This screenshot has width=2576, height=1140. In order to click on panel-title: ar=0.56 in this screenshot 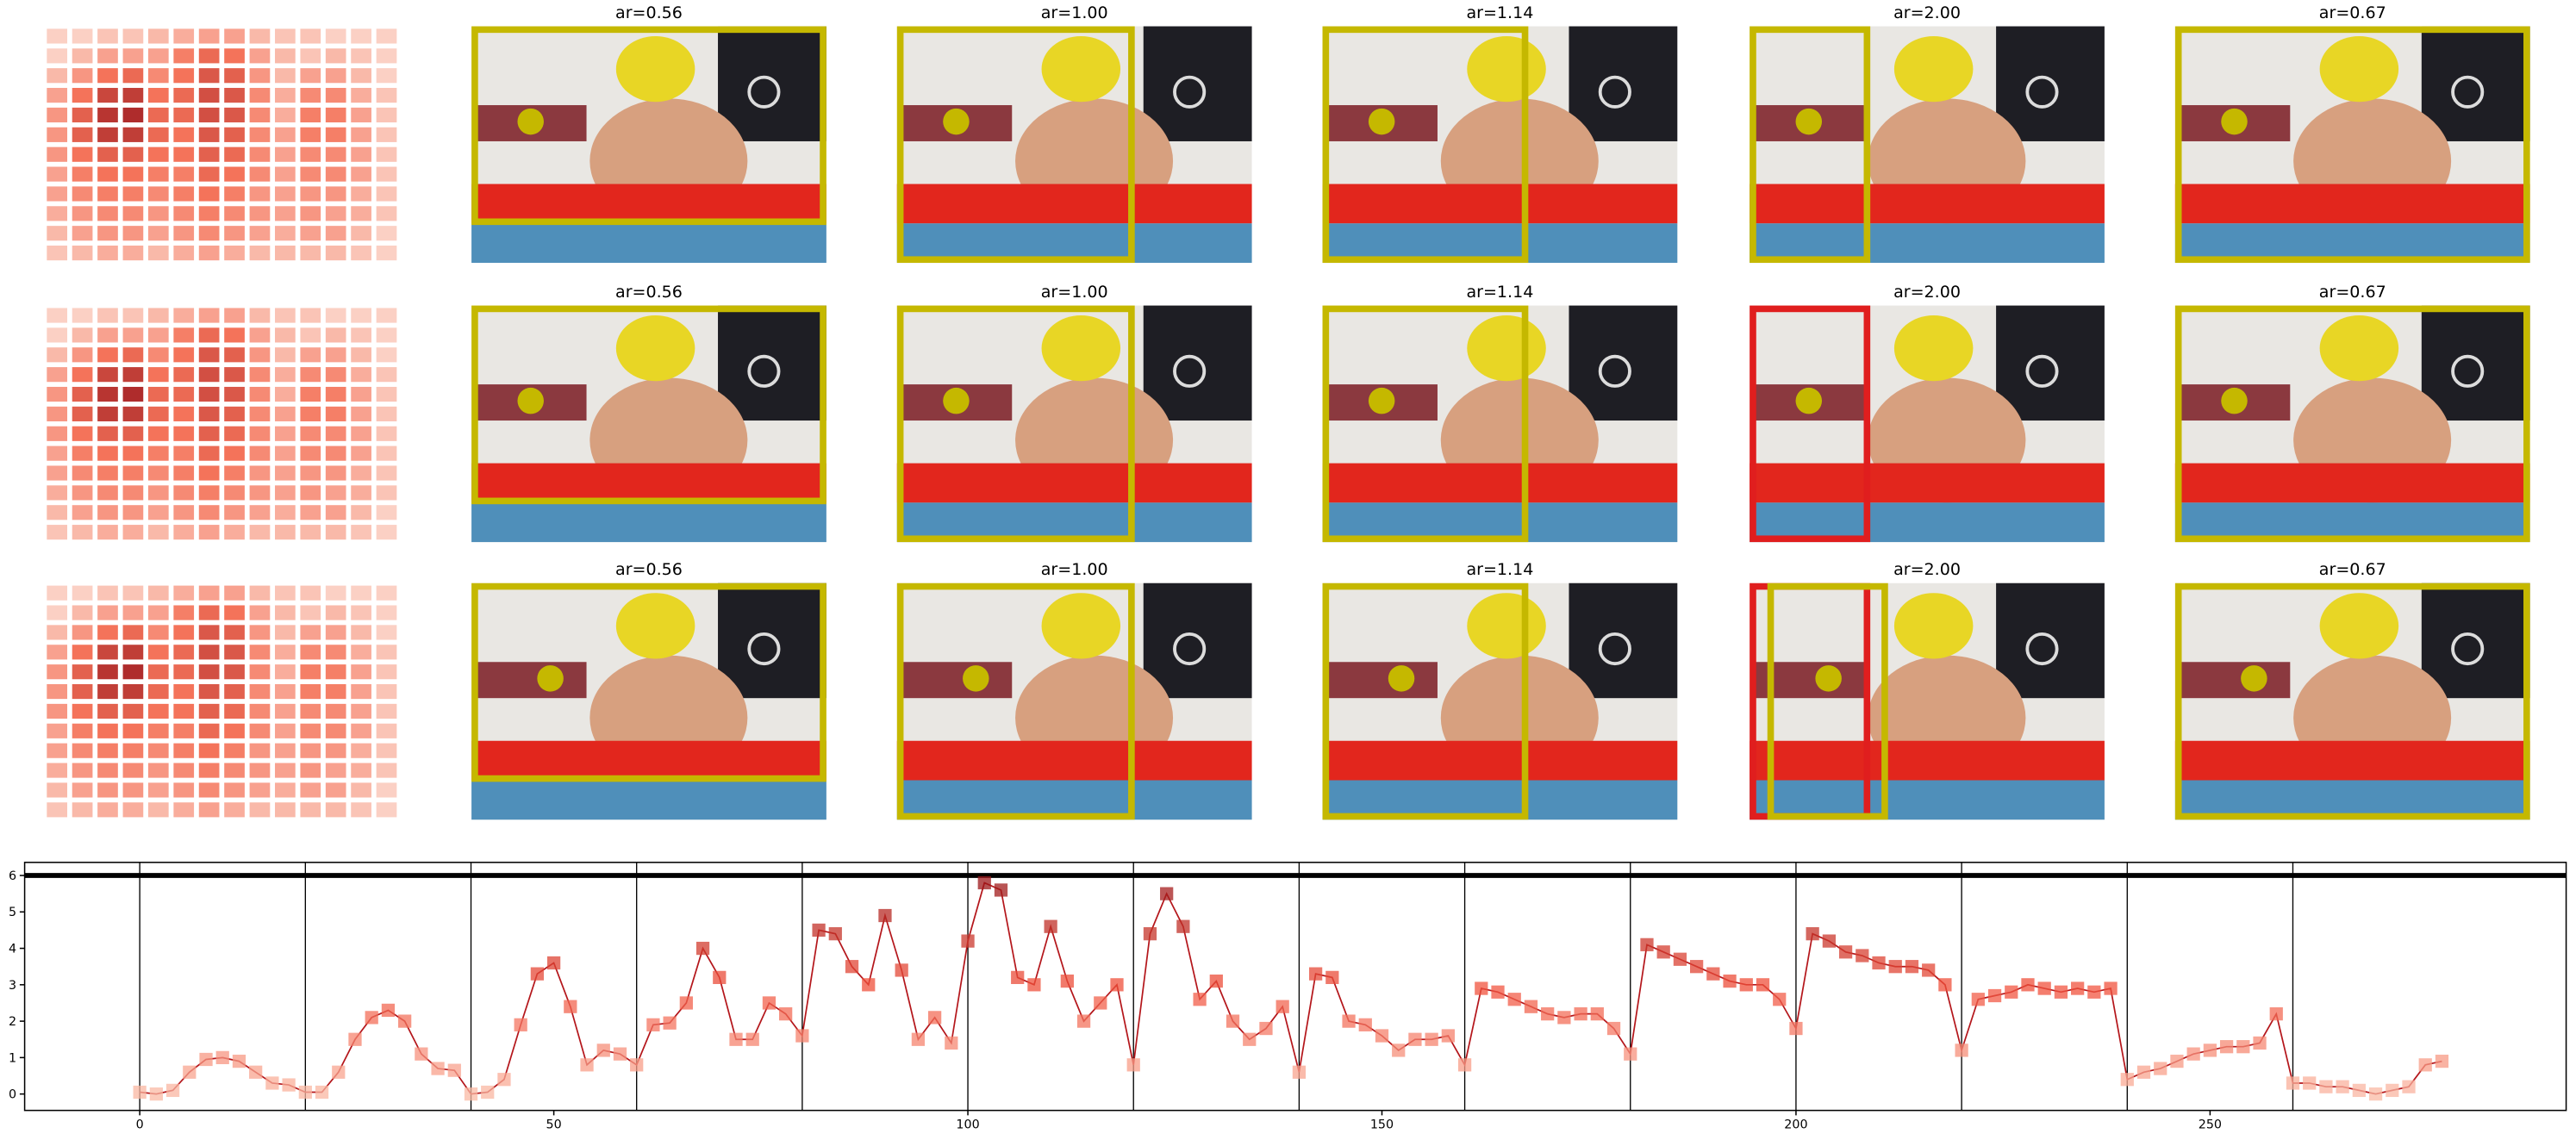, I will do `click(649, 292)`.